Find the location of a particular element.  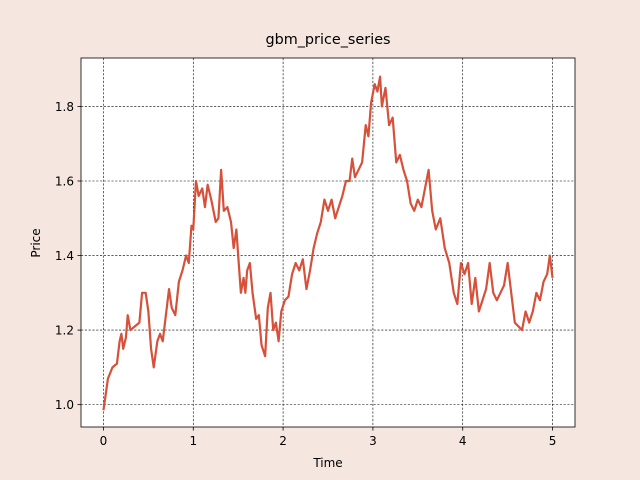

x-tick-label: 1 is located at coordinates (193, 441).